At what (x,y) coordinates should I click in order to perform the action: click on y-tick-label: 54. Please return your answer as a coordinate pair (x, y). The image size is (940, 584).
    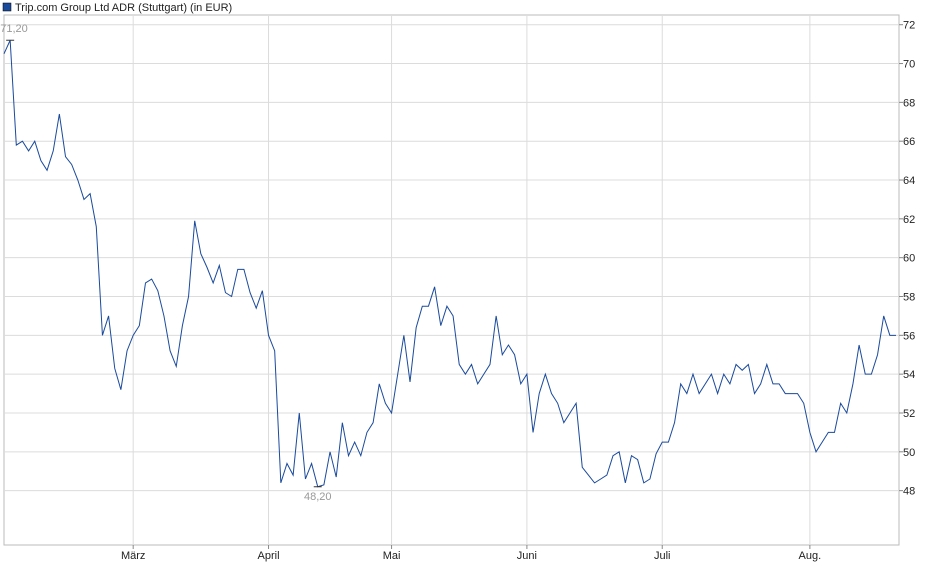
    Looking at the image, I should click on (909, 375).